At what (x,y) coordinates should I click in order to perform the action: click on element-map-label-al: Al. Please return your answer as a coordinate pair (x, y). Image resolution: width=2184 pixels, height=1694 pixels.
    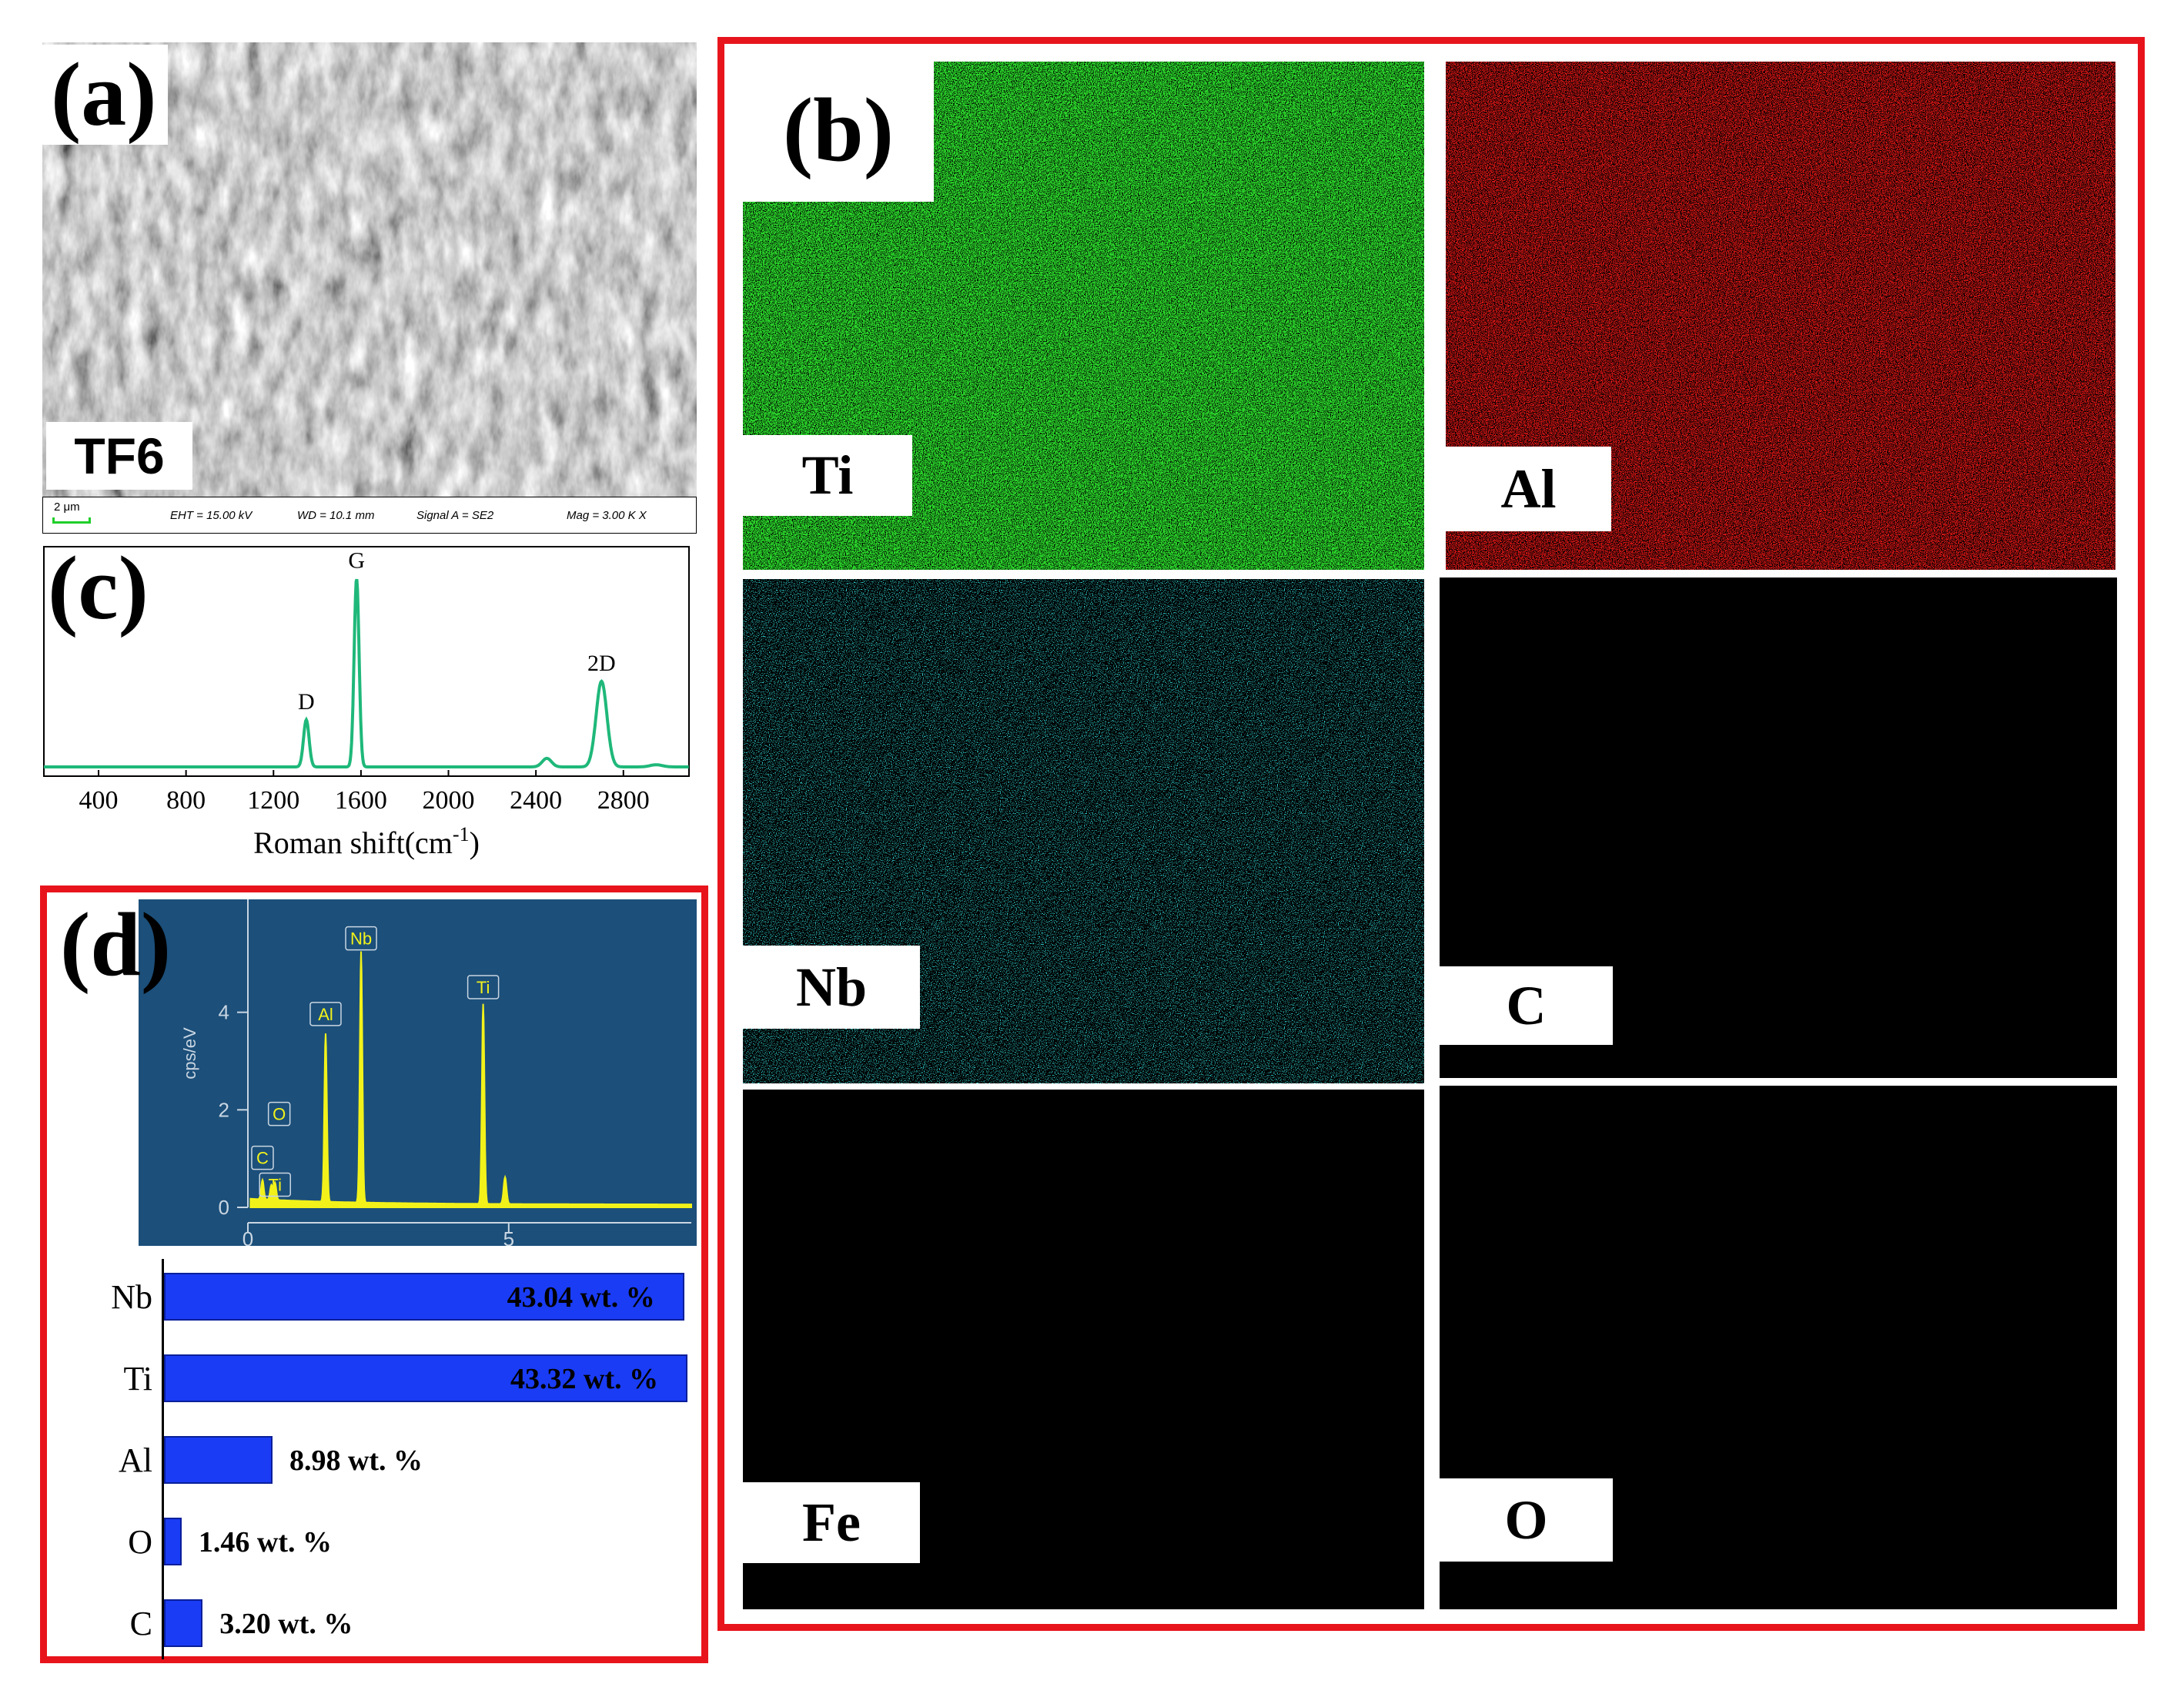
    Looking at the image, I should click on (1529, 489).